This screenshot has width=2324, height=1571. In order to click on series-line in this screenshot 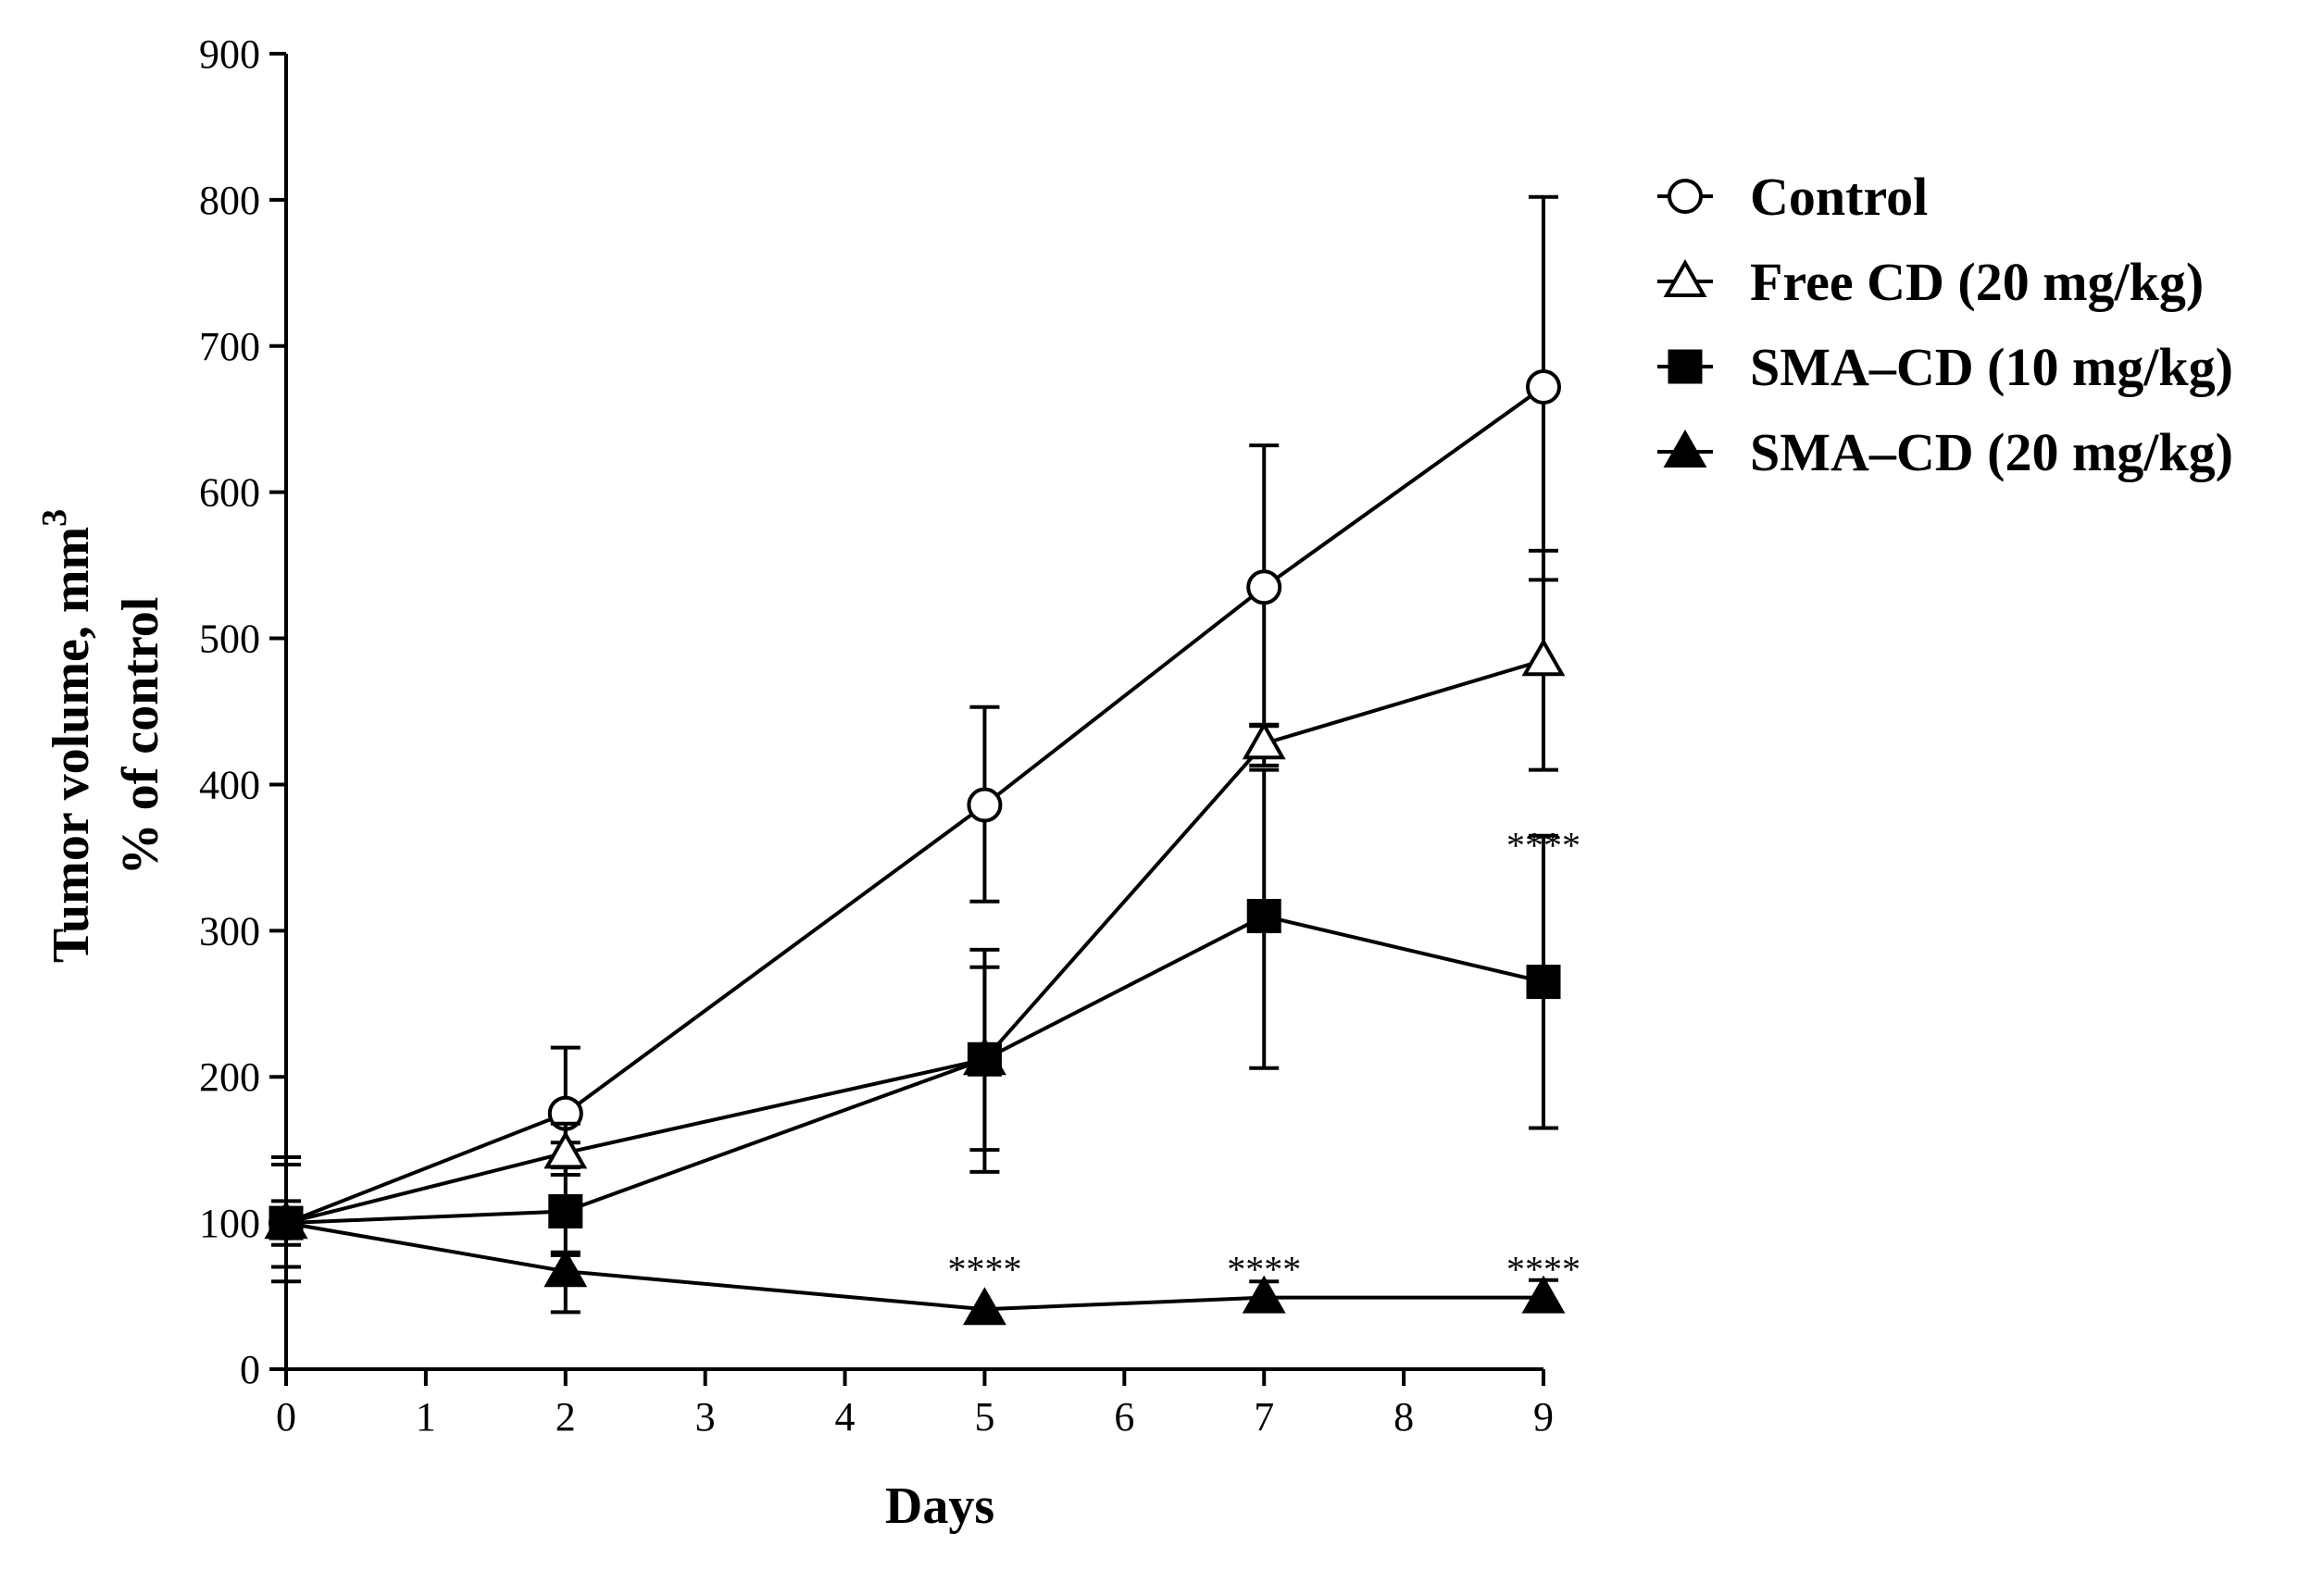, I will do `click(914, 1266)`.